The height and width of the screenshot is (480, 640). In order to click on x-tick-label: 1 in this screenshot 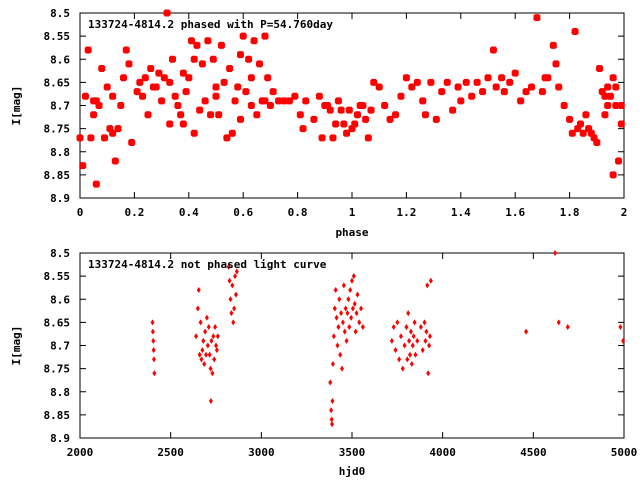, I will do `click(352, 212)`.